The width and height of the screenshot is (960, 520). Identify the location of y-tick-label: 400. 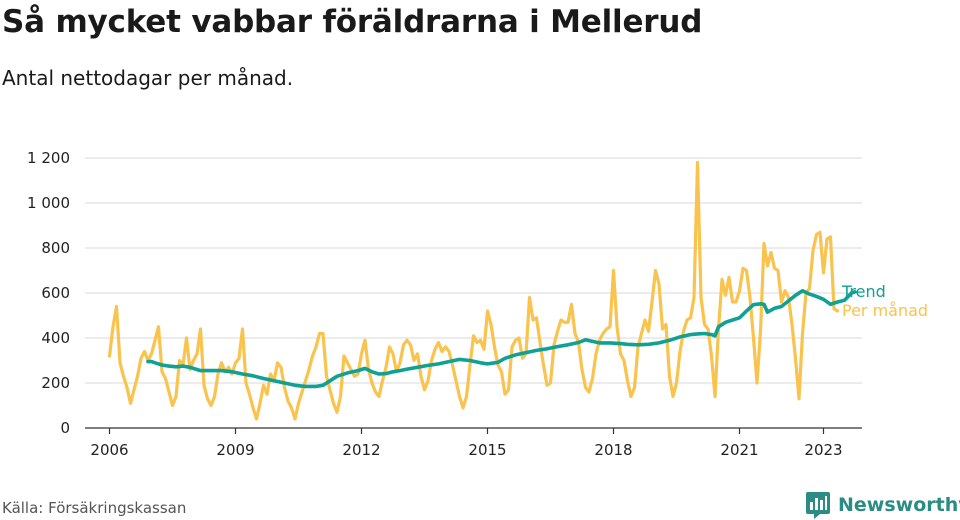
(55, 338).